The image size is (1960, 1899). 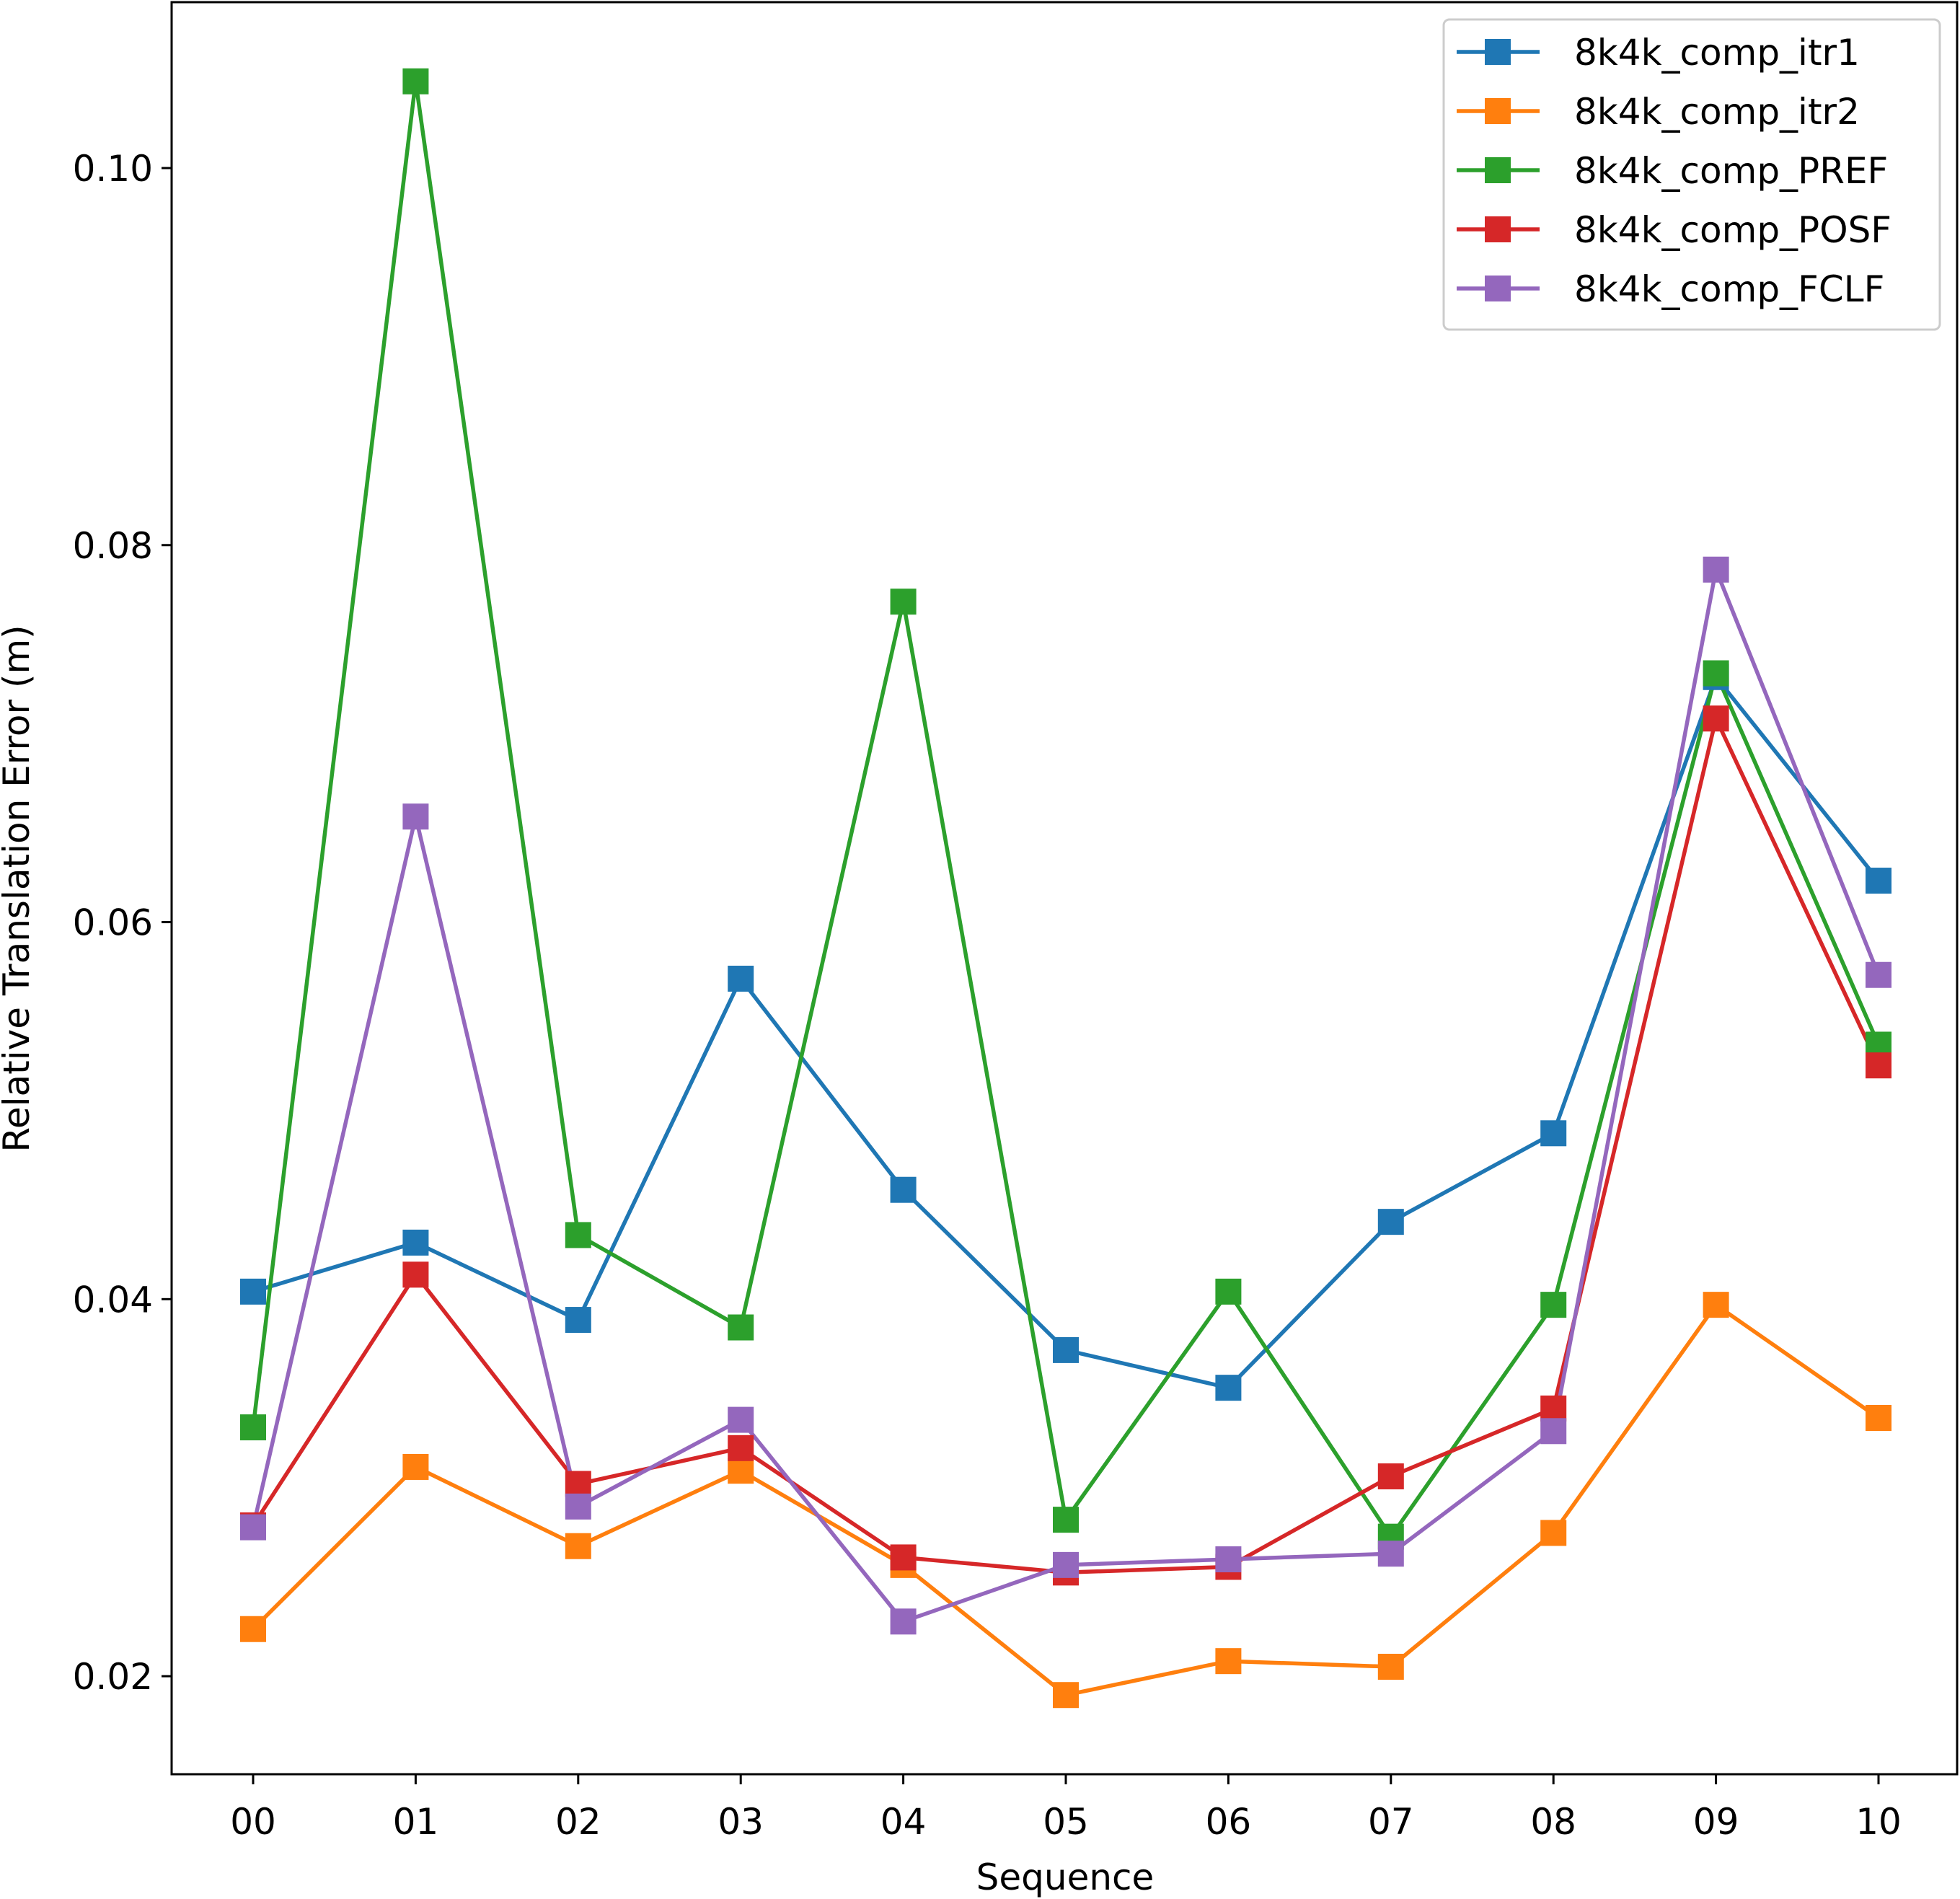 I want to click on legend-label: 8k4k_comp_itr1, so click(x=1717, y=53).